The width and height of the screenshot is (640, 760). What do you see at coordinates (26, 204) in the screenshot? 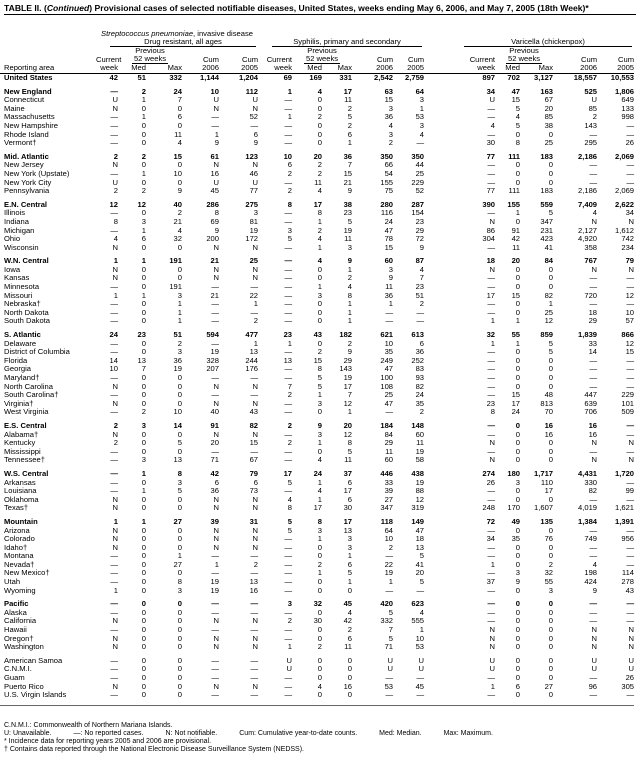
I see `reporting-area-name: E.N. Central` at bounding box center [26, 204].